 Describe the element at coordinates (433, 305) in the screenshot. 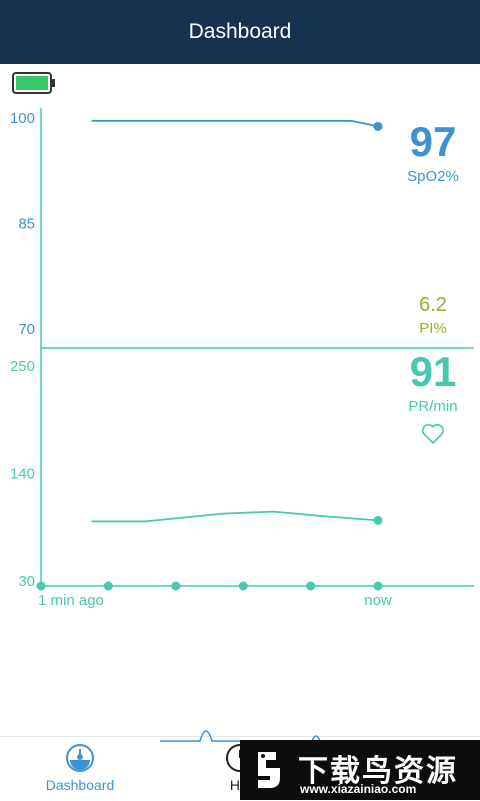

I see `pi-value: 6.2` at that location.